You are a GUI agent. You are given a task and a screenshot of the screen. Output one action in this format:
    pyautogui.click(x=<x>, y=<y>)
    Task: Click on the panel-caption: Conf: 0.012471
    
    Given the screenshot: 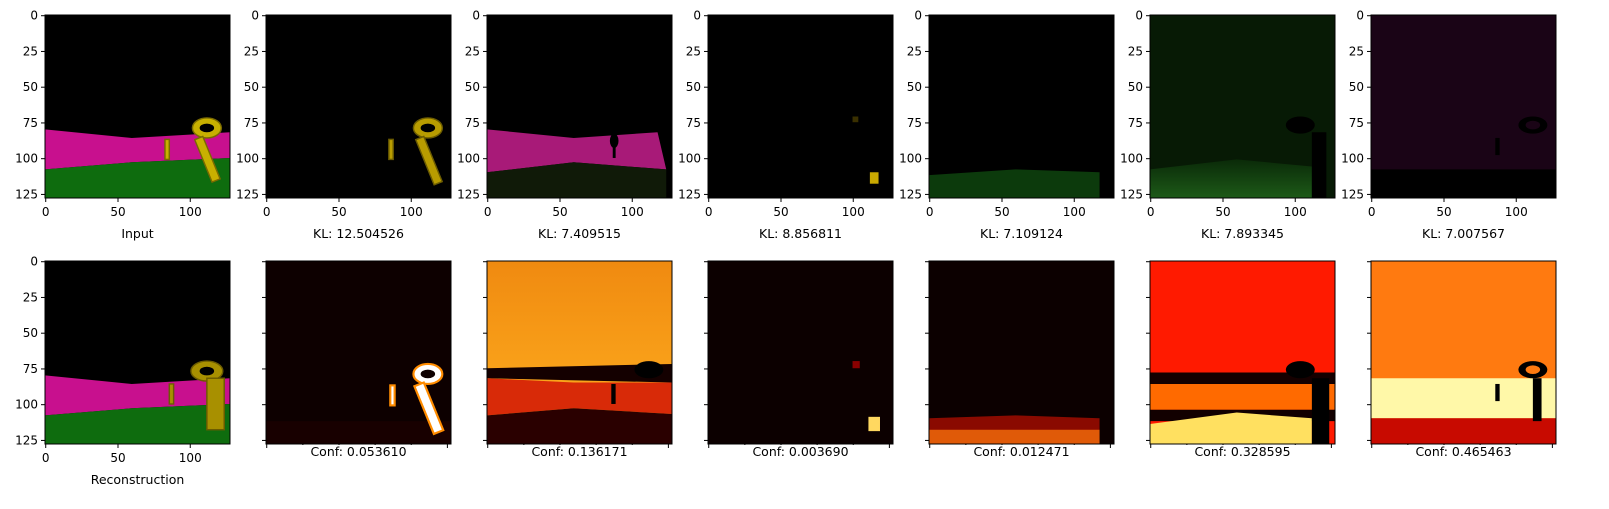 What is the action you would take?
    pyautogui.click(x=1021, y=451)
    